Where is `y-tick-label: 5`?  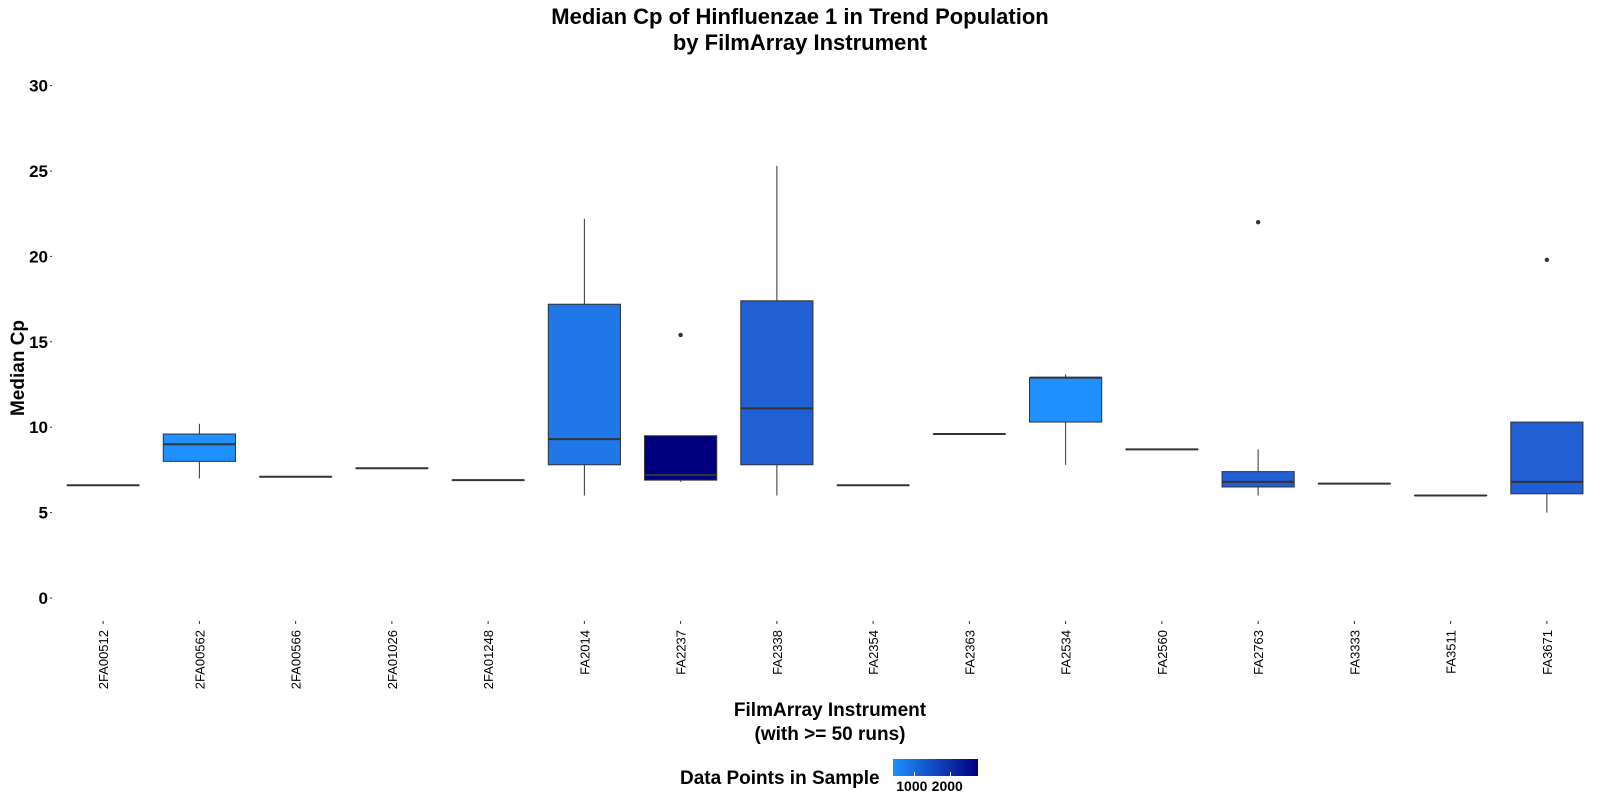
y-tick-label: 5 is located at coordinates (43, 513).